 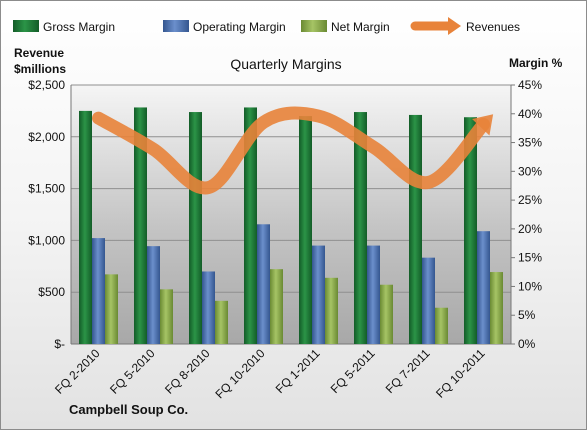 I want to click on y-right-tick-label: 10%, so click(x=530, y=286).